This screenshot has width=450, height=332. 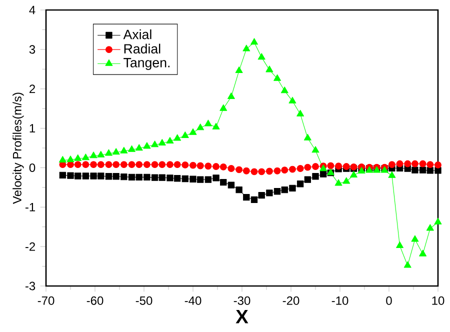 What do you see at coordinates (32, 10) in the screenshot?
I see `y-tick-label: 4` at bounding box center [32, 10].